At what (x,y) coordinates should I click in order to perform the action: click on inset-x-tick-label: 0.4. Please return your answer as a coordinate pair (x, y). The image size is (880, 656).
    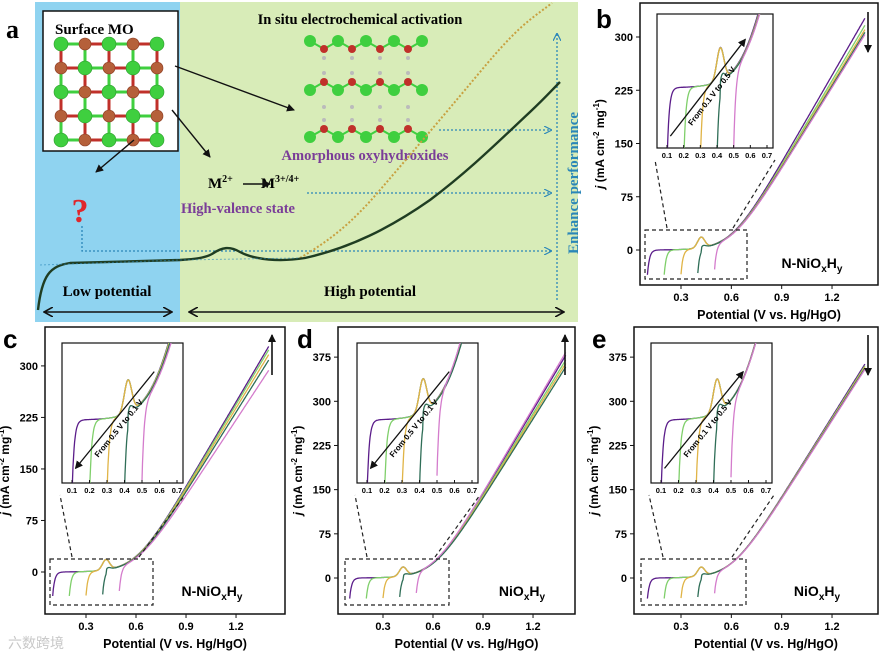
    Looking at the image, I should click on (419, 490).